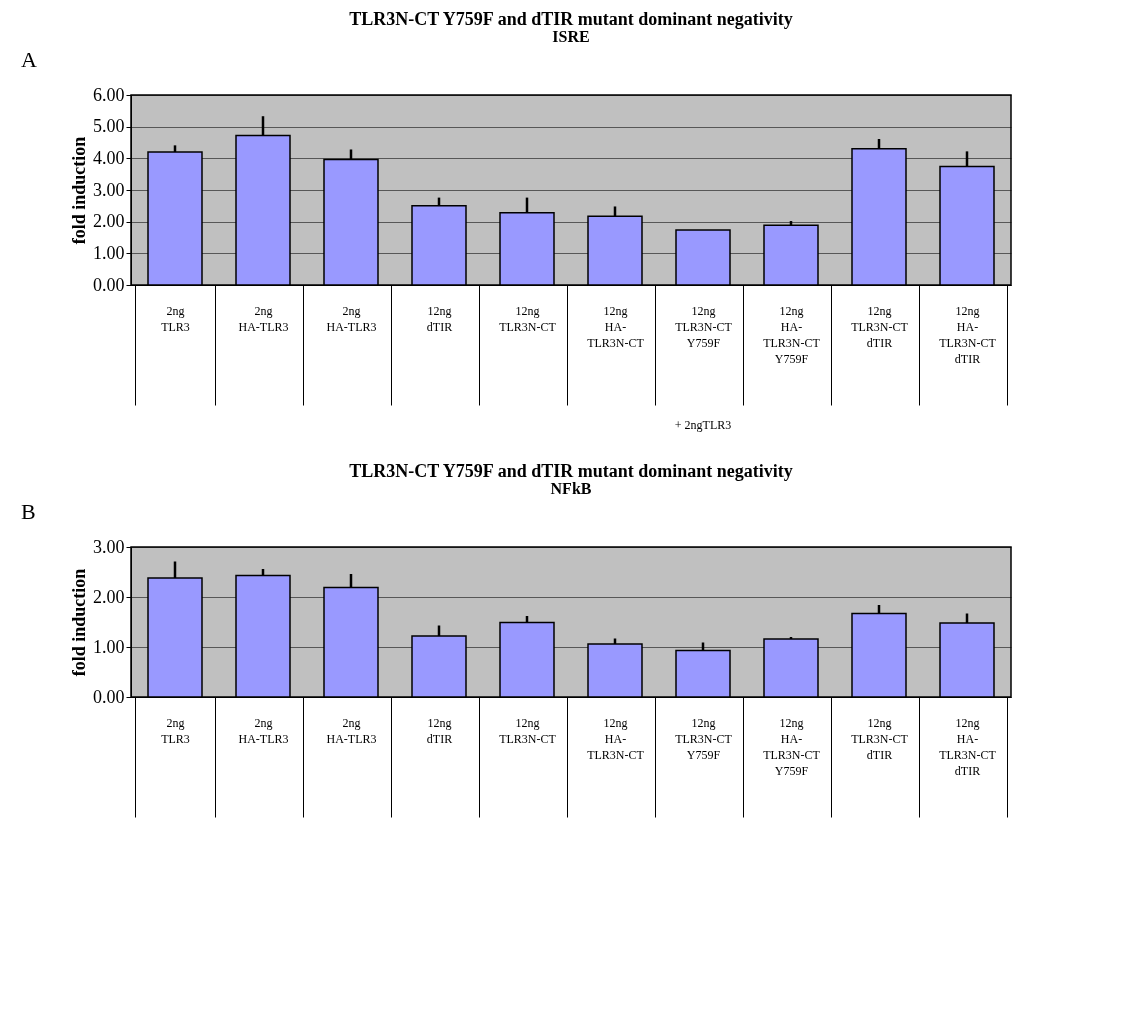 This screenshot has height=1012, width=1126. I want to click on text: B, so click(28, 511).